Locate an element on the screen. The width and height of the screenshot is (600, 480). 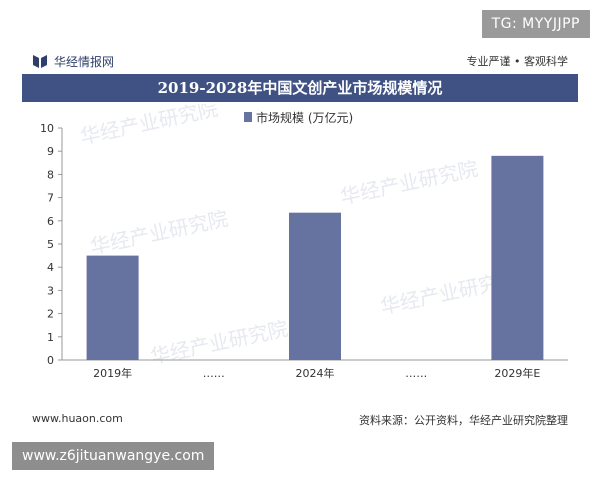
footer-site: www.huaon.com is located at coordinates (77, 418).